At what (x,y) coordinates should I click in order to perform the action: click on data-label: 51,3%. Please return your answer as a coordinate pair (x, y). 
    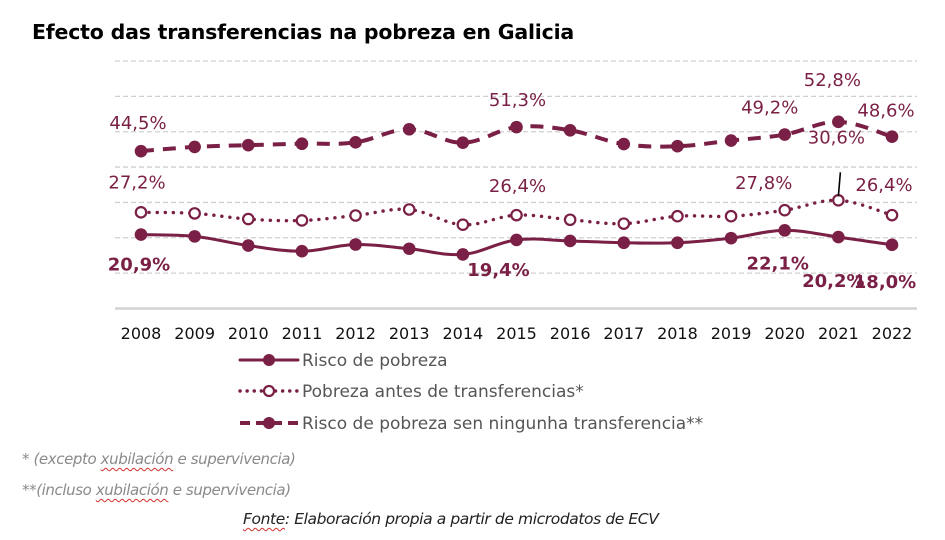
    Looking at the image, I should click on (517, 100).